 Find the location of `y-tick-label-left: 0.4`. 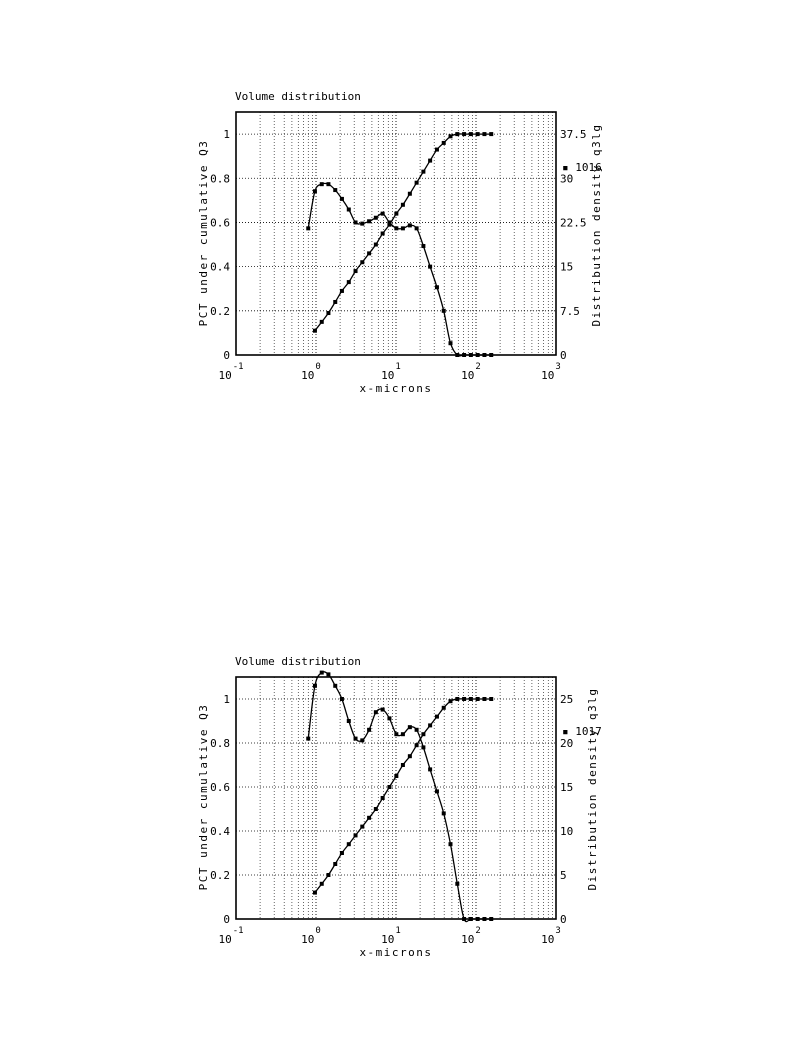

y-tick-label-left: 0.4 is located at coordinates (220, 267).